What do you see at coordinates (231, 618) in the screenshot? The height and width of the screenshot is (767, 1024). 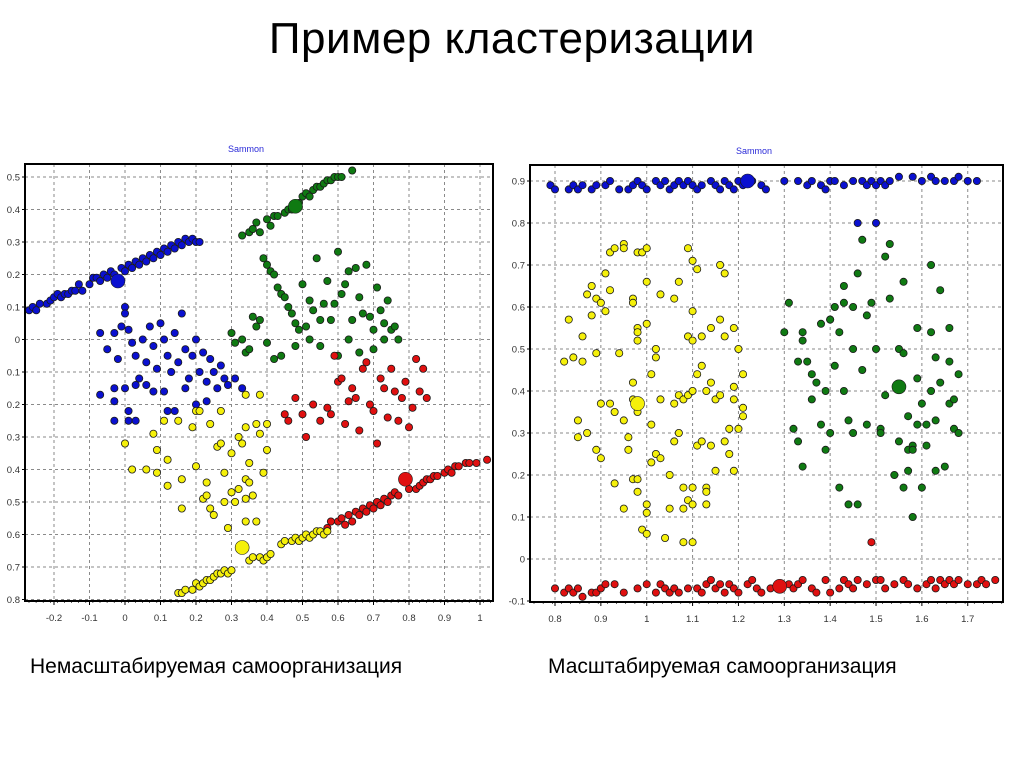 I see `x-tick-label: 0.3` at bounding box center [231, 618].